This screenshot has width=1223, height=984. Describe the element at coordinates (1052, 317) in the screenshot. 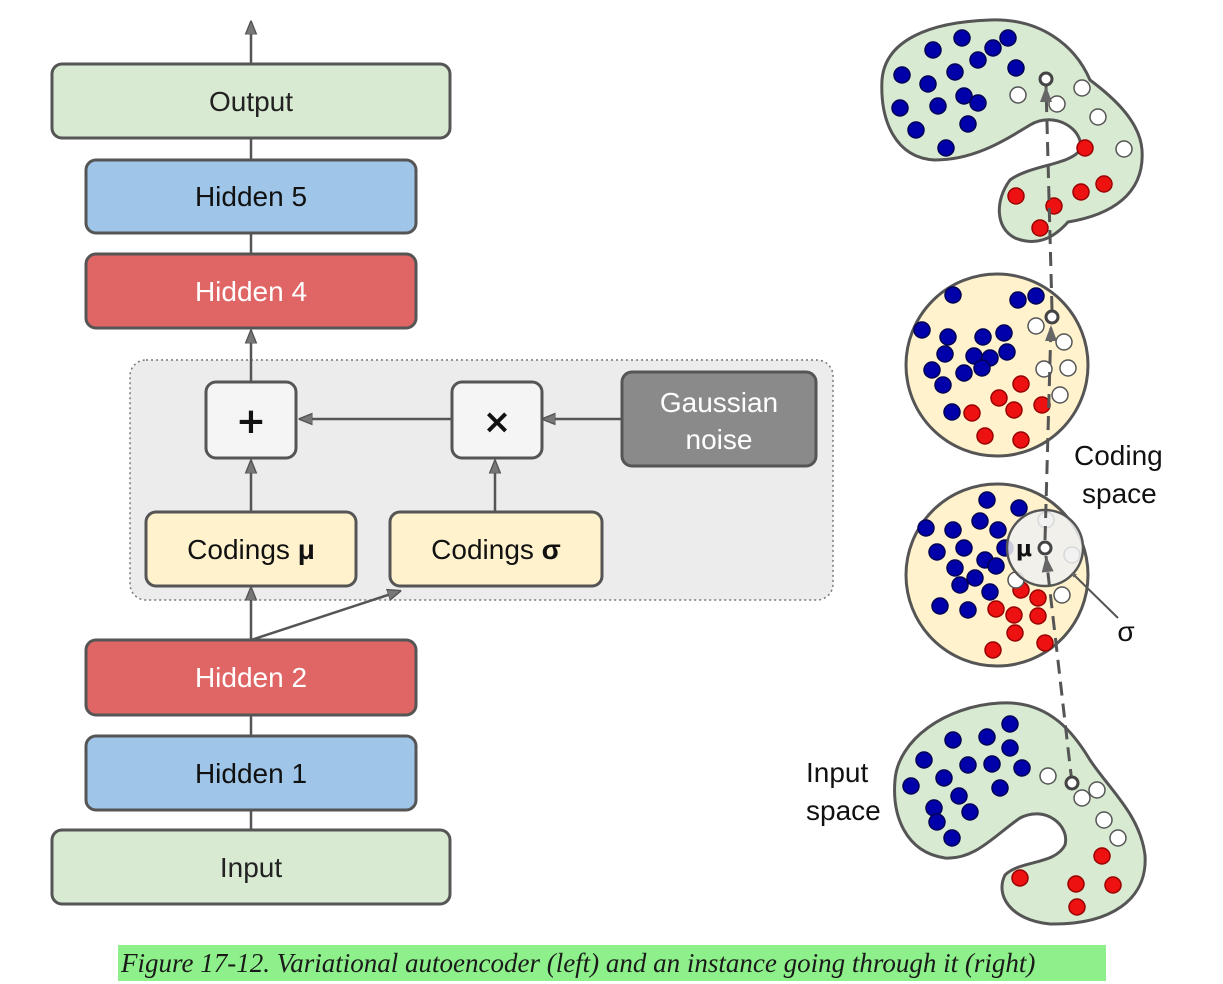

I see `instance-marker-upper` at that location.